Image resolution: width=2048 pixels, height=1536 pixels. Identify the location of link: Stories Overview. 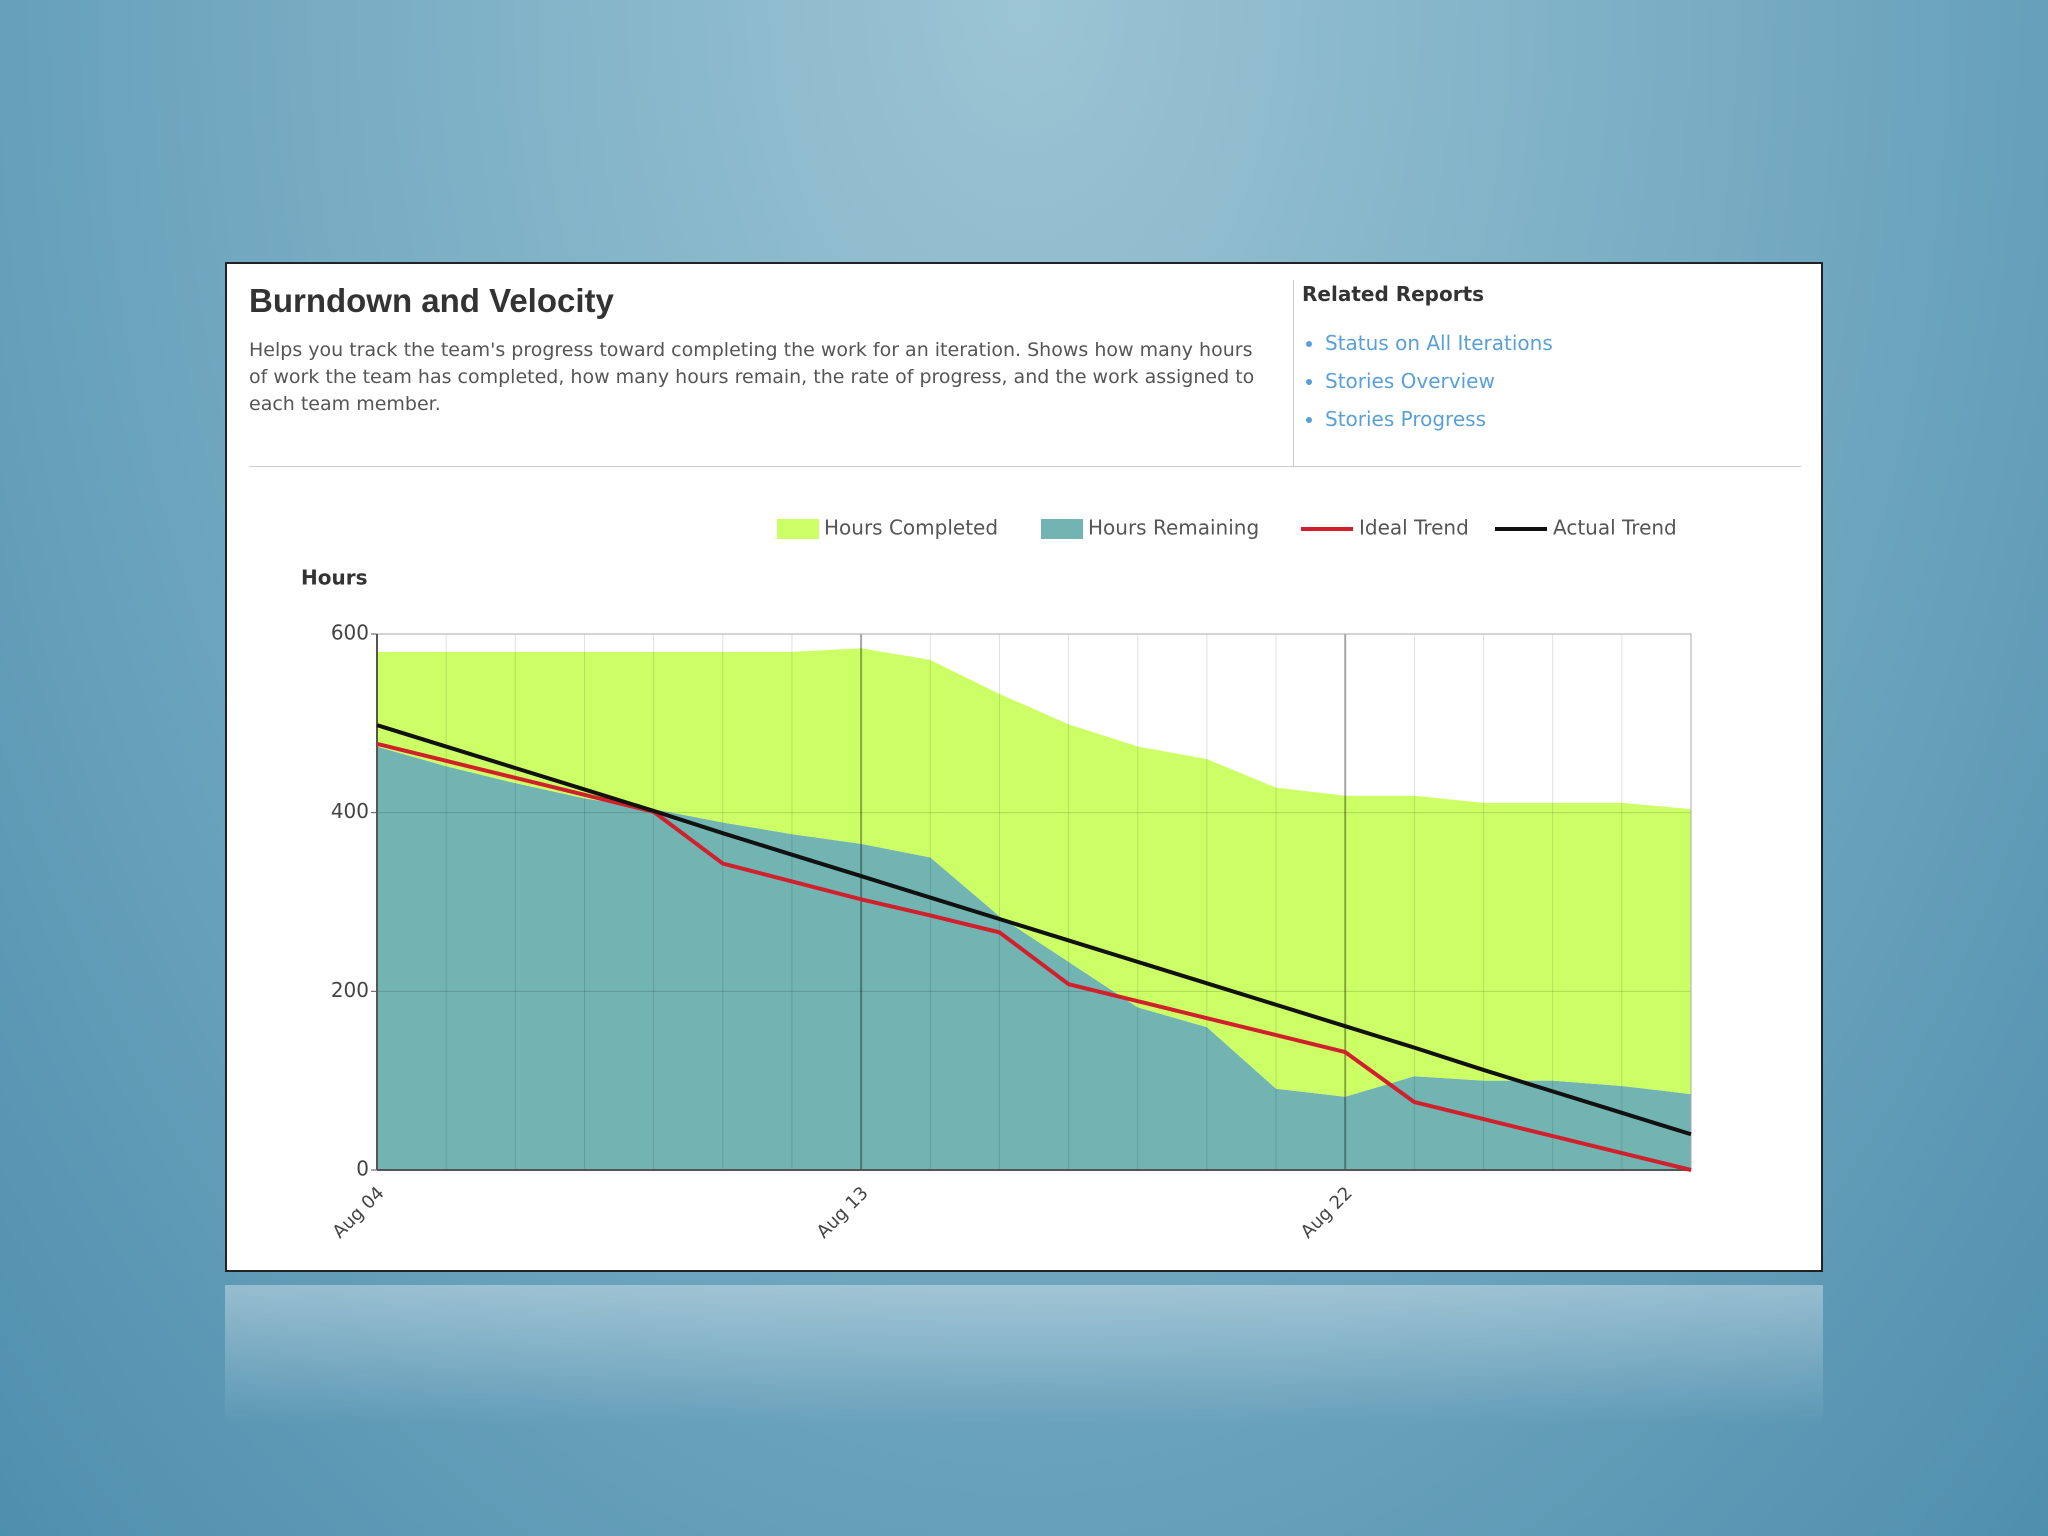
(1439, 381).